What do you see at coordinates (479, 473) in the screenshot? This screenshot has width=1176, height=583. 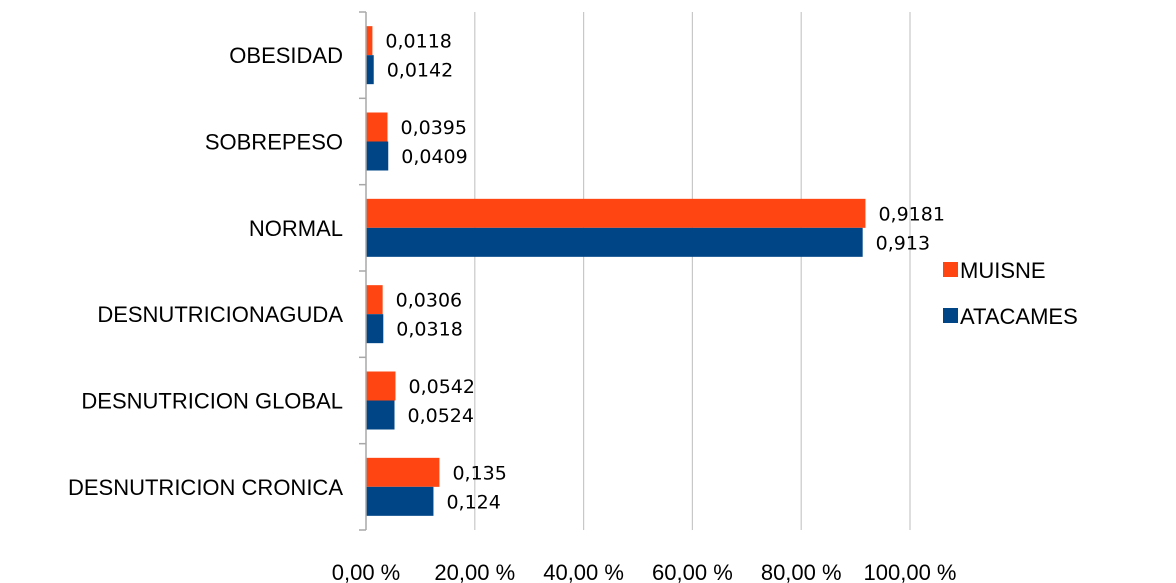 I see `data-label-muisne: 0,135` at bounding box center [479, 473].